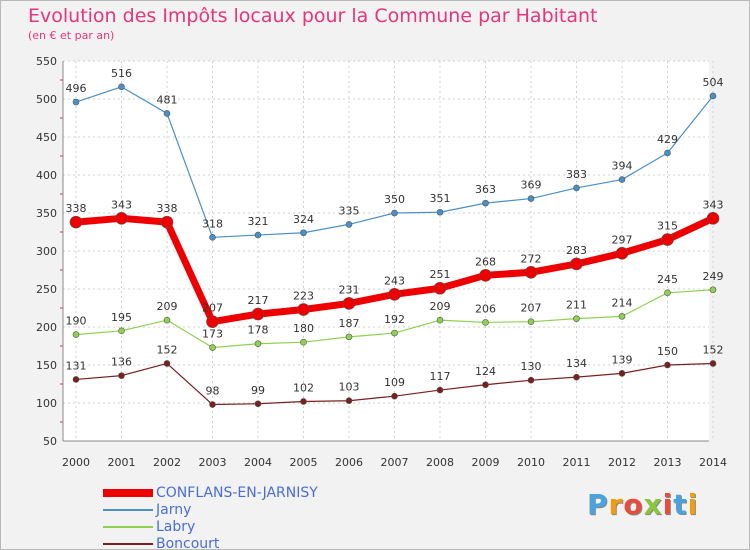  Describe the element at coordinates (531, 308) in the screenshot. I see `data-label-labry: 207` at that location.